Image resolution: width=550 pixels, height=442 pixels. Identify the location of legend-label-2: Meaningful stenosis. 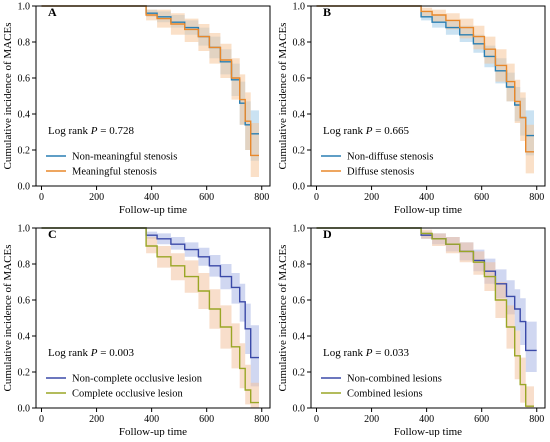
(114, 172).